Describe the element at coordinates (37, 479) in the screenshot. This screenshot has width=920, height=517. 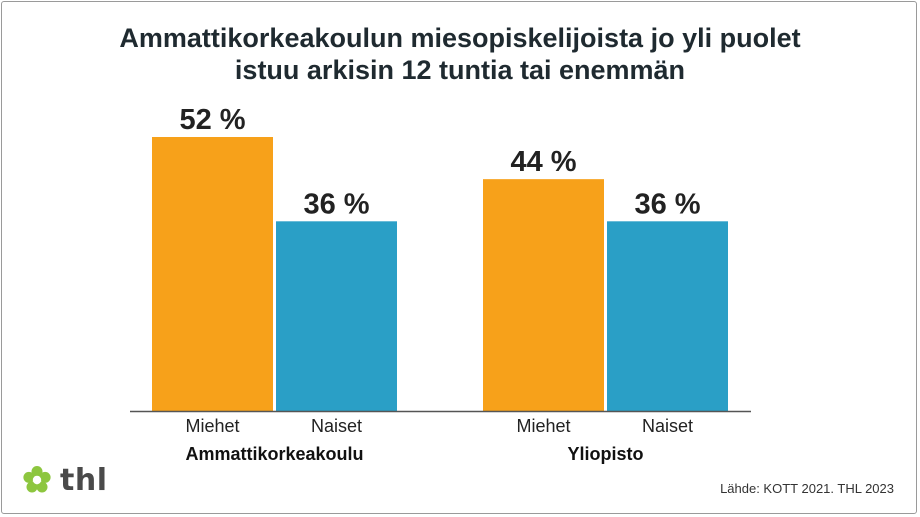
I see `thl-flower-icon` at that location.